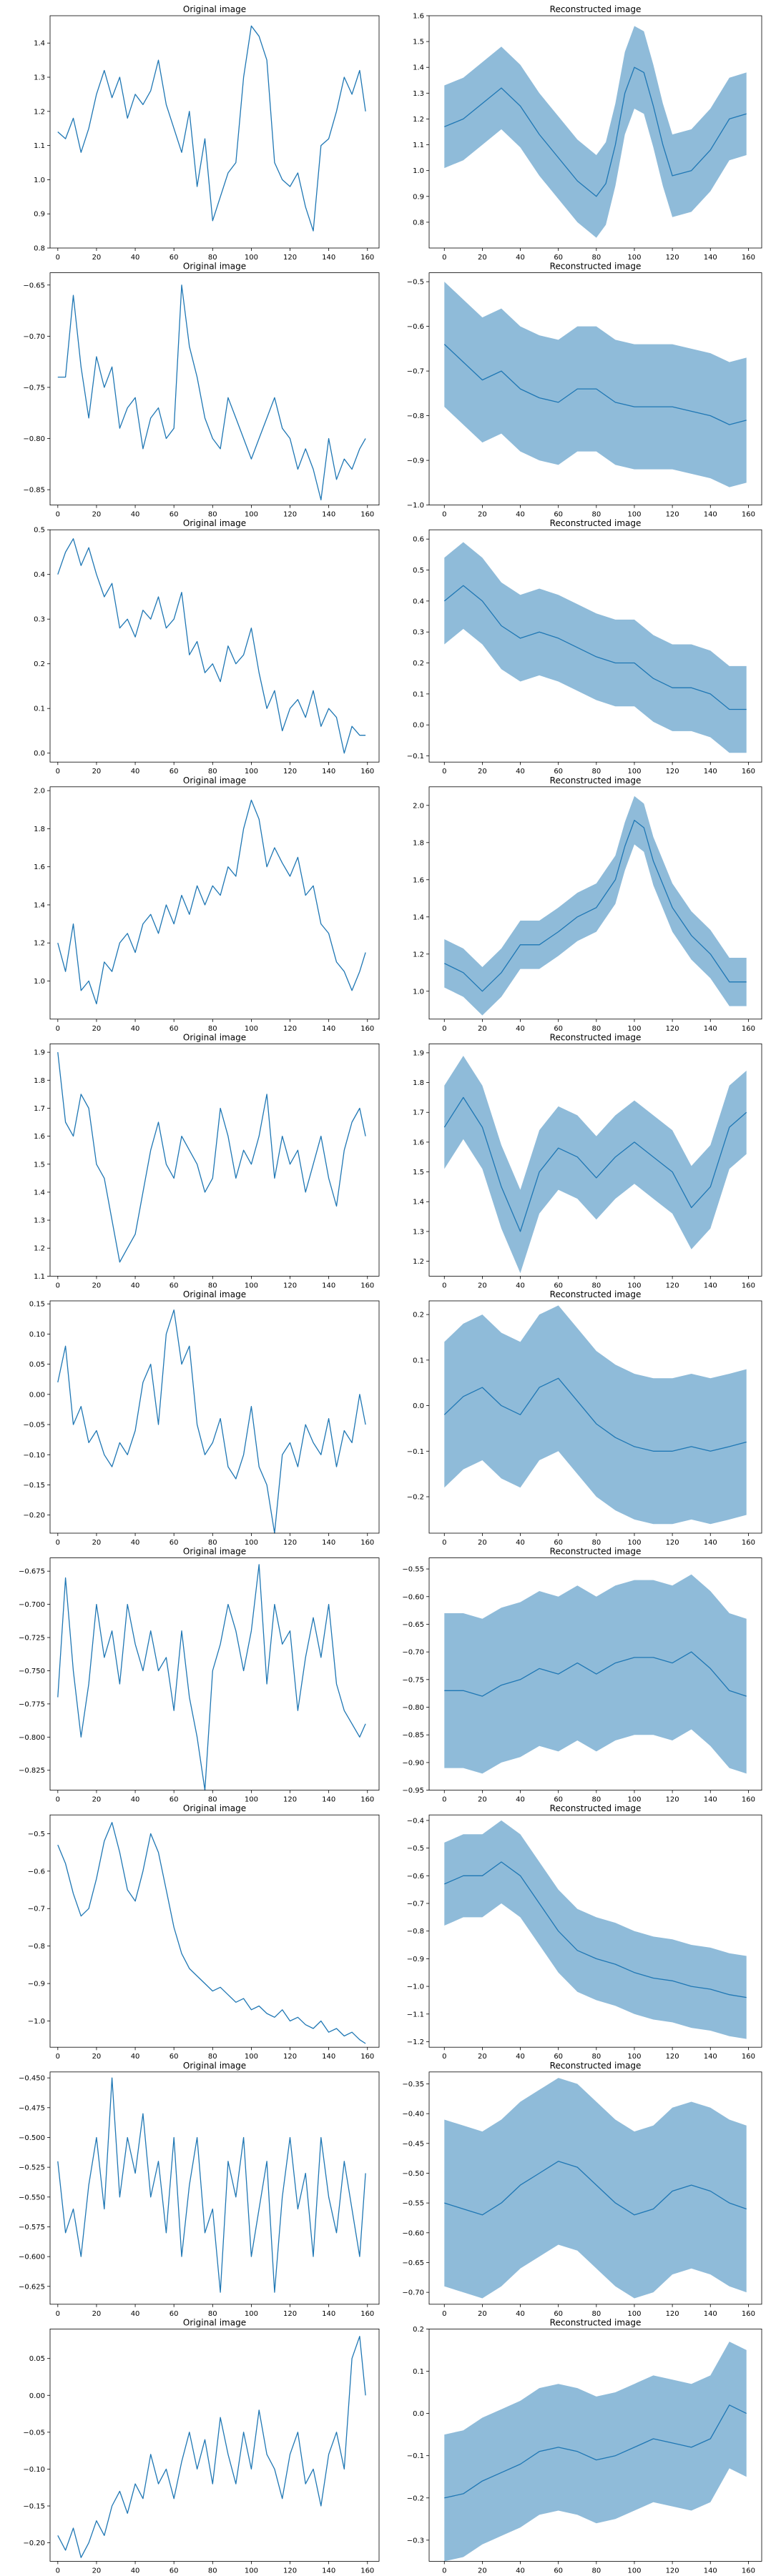 The width and height of the screenshot is (776, 2576). What do you see at coordinates (418, 540) in the screenshot?
I see `y-tick-label: 0.6` at bounding box center [418, 540].